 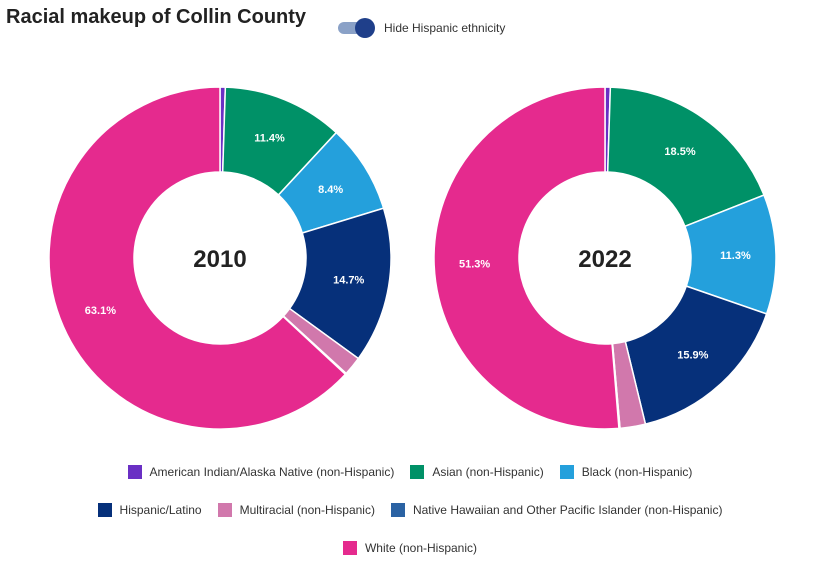 I want to click on donut-center-year: 2022, so click(x=604, y=259).